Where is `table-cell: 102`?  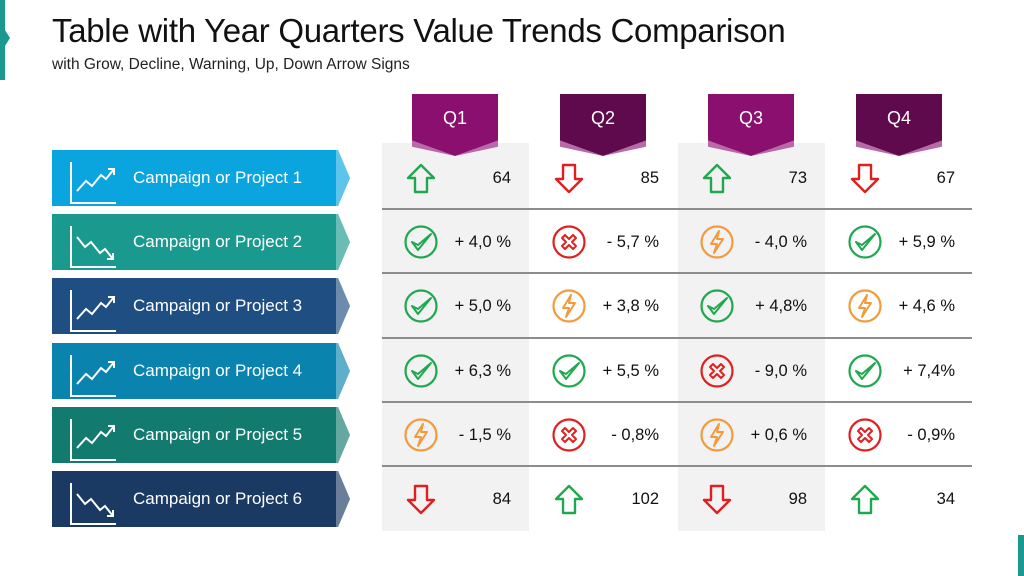
table-cell: 102 is located at coordinates (603, 499).